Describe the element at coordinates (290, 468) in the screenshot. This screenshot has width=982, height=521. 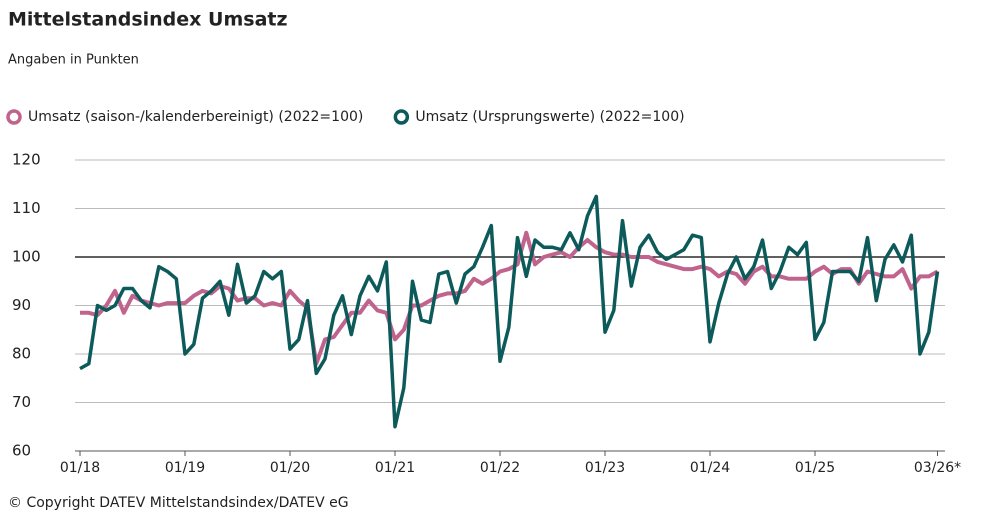
I see `x-tick-label: 01/20` at that location.